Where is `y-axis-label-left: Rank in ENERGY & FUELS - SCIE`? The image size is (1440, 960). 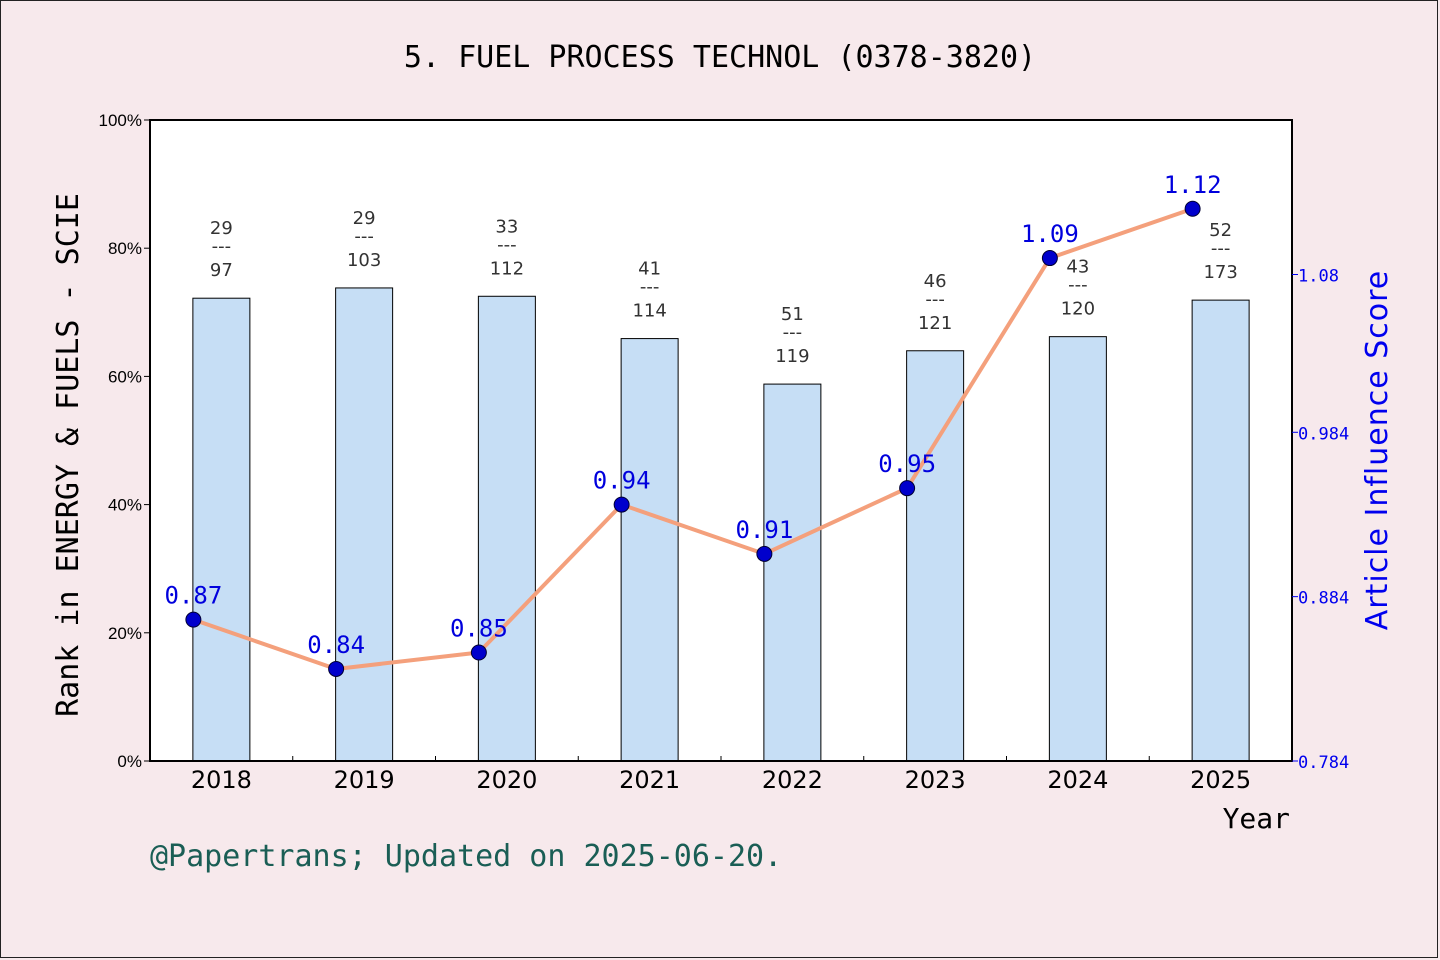
y-axis-label-left: Rank in ENERGY & FUELS - SCIE is located at coordinates (68, 455).